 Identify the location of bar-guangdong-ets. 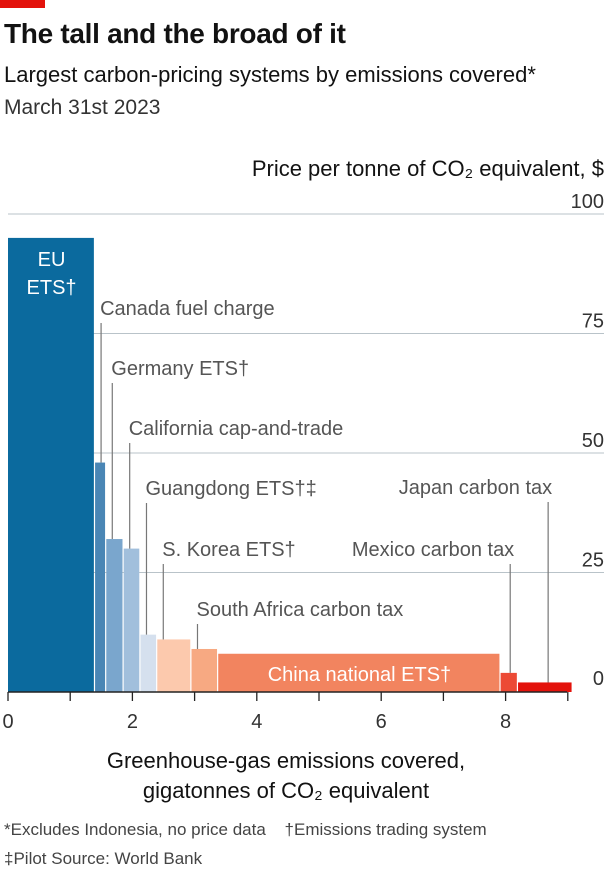
(148, 663).